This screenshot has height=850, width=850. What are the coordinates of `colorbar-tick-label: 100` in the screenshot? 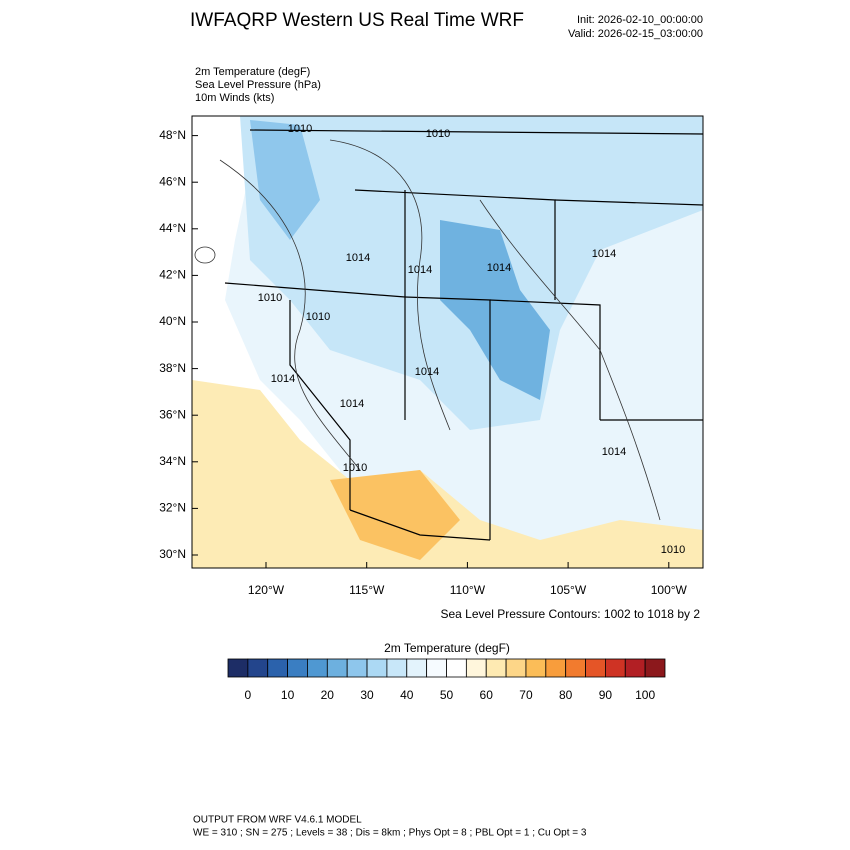 It's located at (645, 695).